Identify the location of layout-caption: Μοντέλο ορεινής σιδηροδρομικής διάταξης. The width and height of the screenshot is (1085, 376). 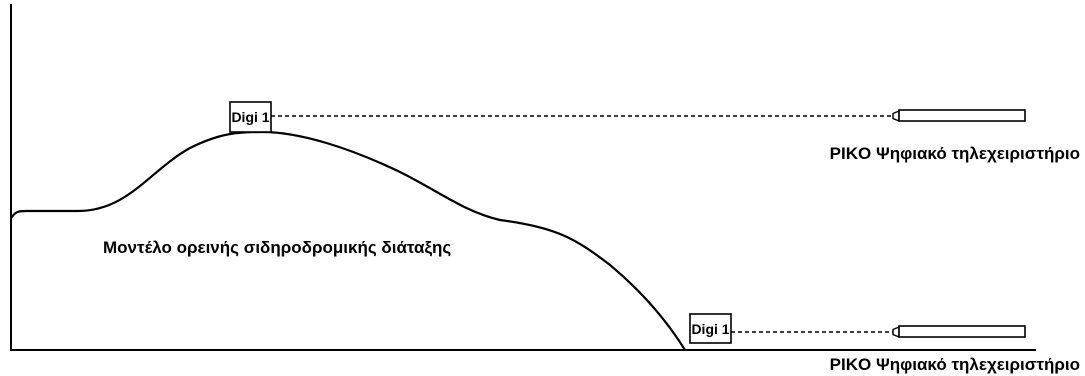
(277, 247).